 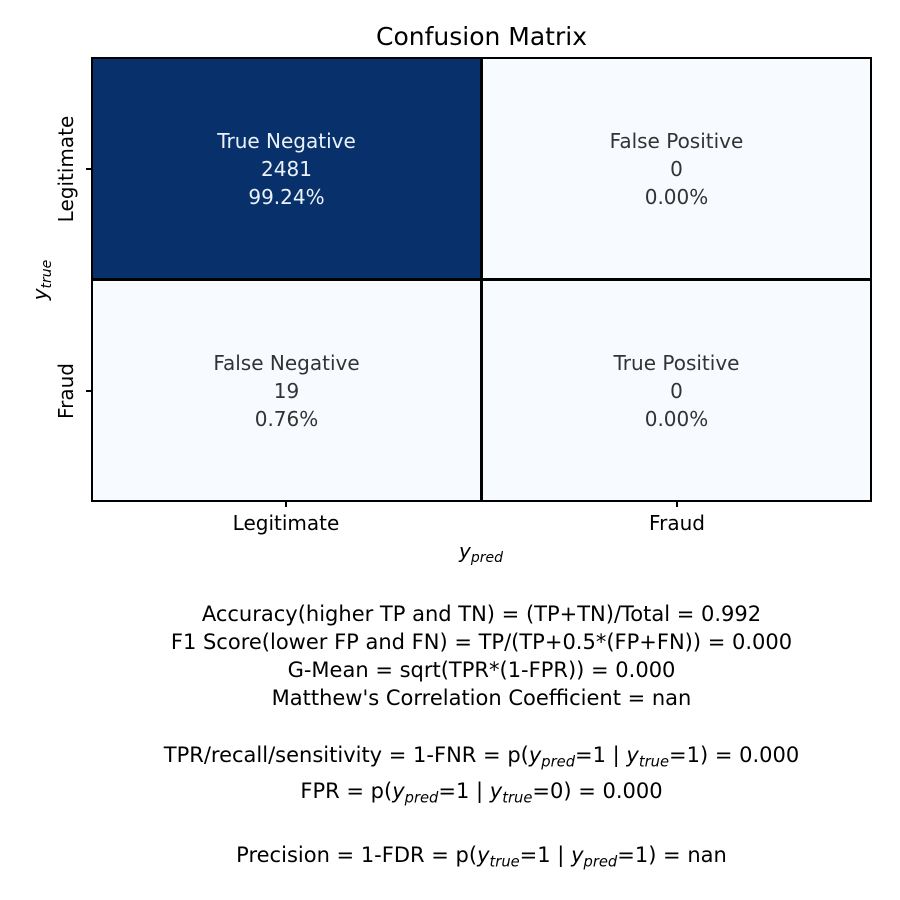 I want to click on cell-false-negative: False Negative 19 0.76%, so click(x=286, y=390).